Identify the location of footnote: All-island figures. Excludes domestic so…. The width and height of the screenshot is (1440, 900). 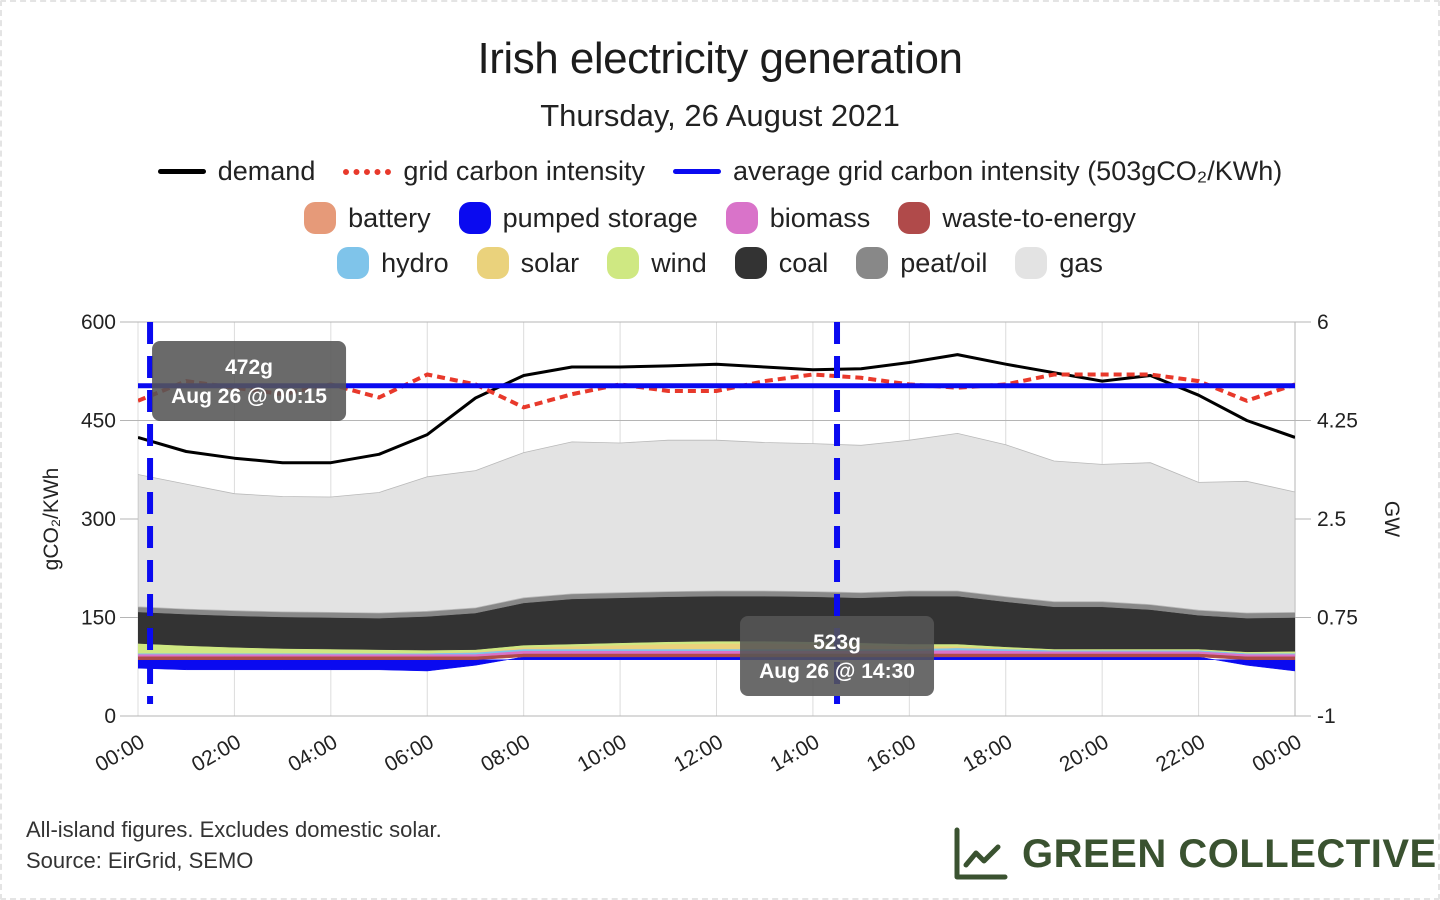
(234, 845).